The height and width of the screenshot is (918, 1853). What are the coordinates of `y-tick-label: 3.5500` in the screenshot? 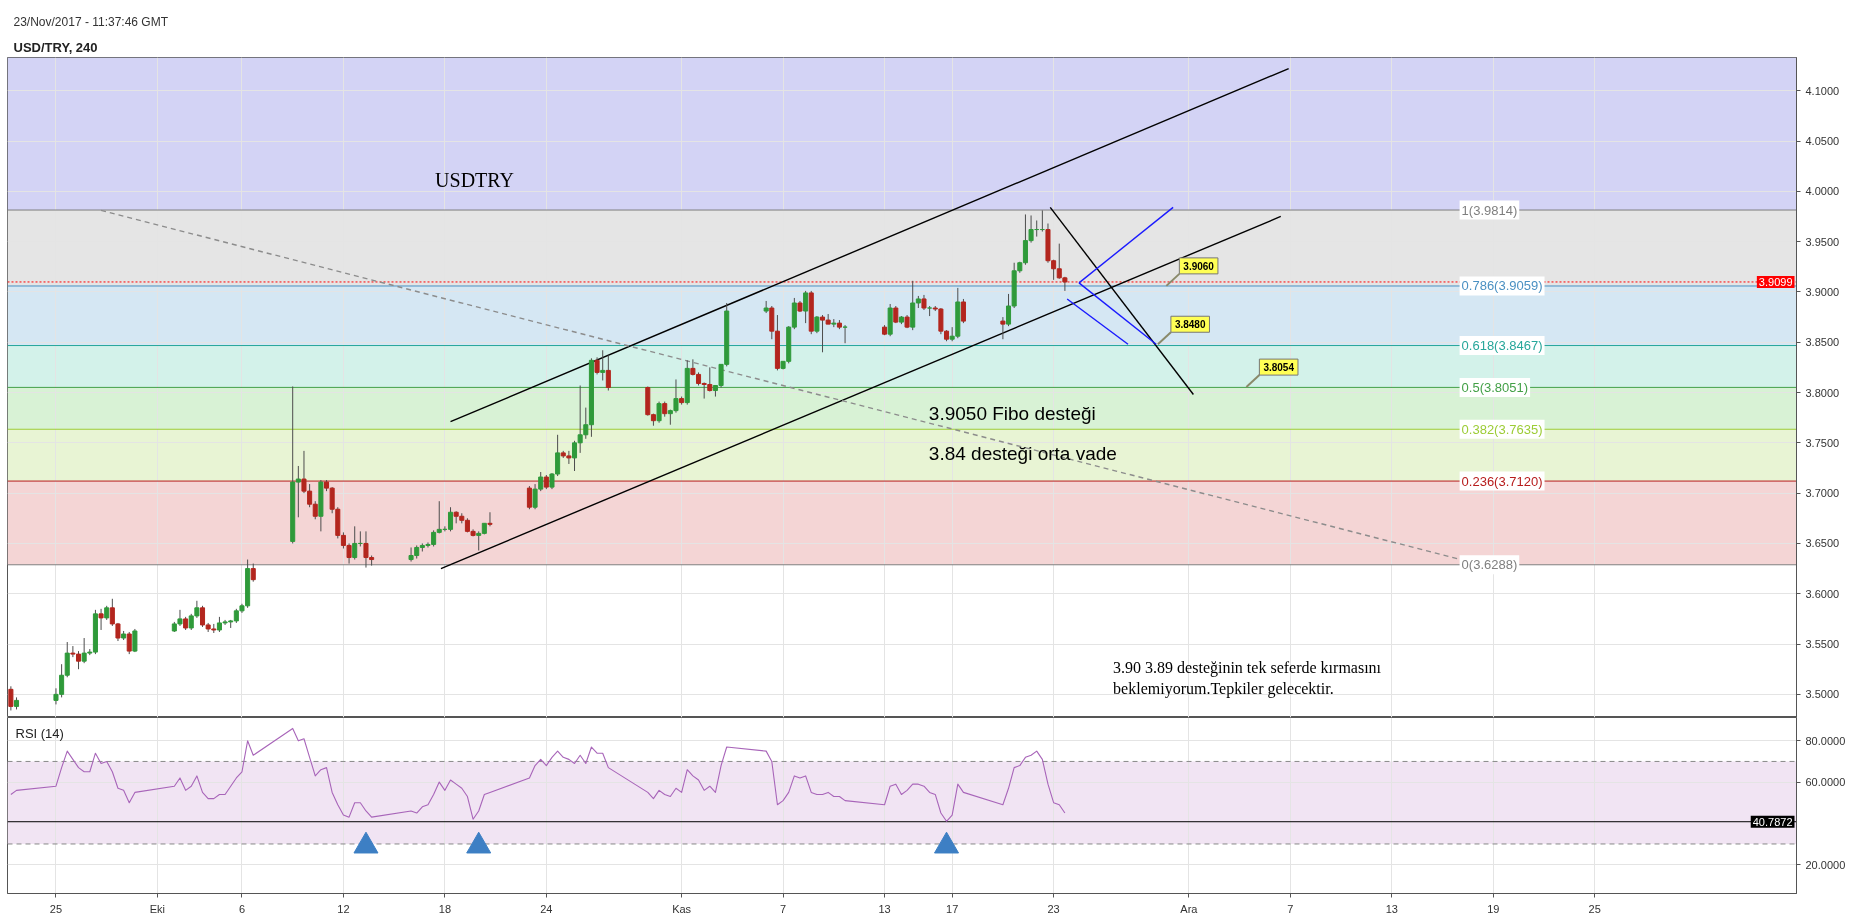 It's located at (1822, 644).